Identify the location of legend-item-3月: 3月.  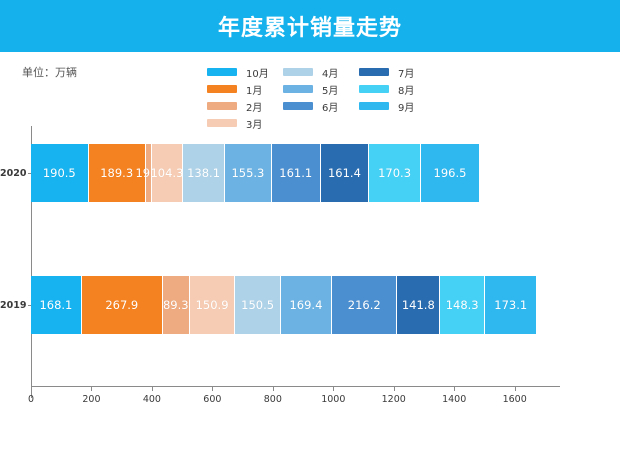
(245, 124).